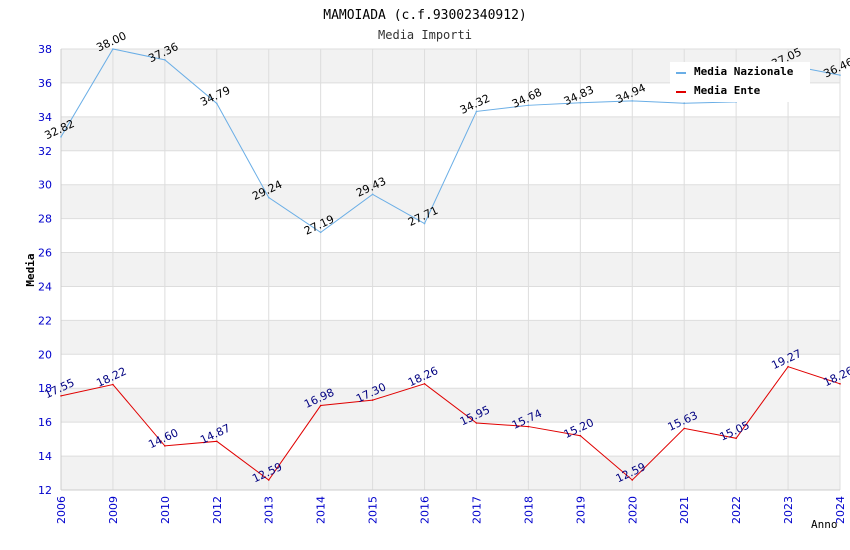  What do you see at coordinates (45, 456) in the screenshot?
I see `y-tick-label: 14` at bounding box center [45, 456].